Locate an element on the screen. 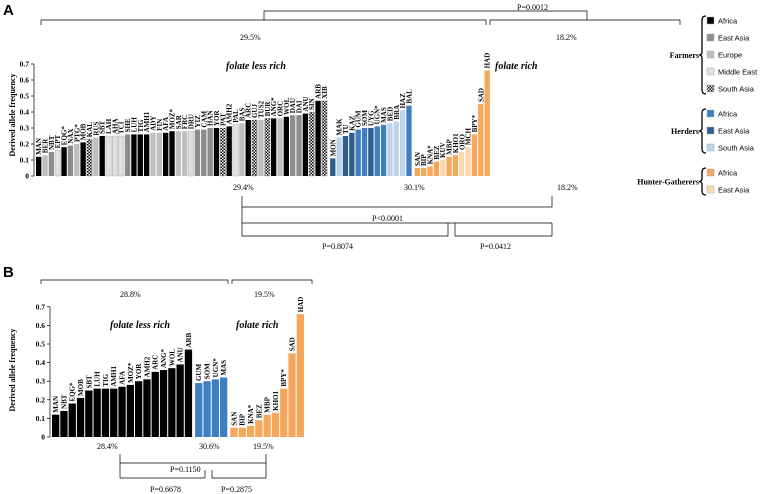 The height and width of the screenshot is (494, 778). panel-a-bar-san is located at coordinates (417, 172).